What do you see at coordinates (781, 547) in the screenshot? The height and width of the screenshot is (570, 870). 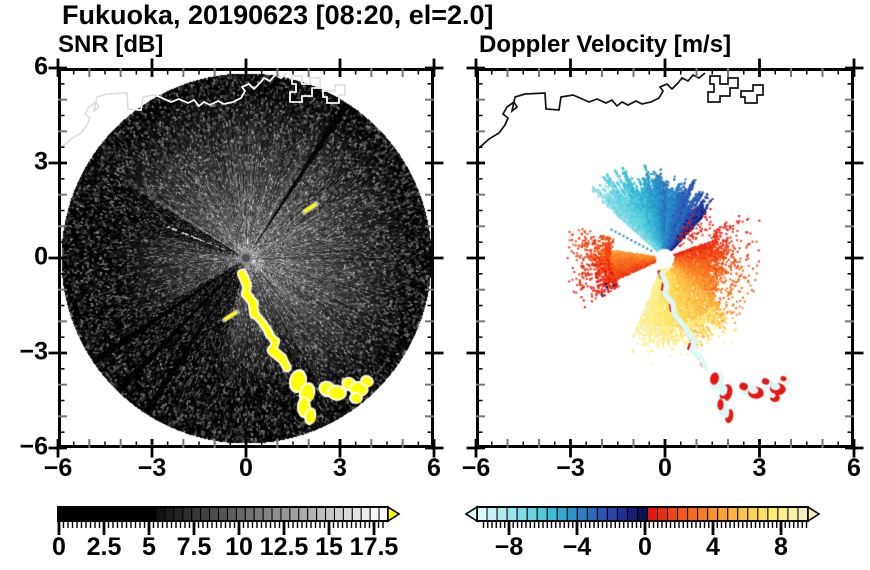 I see `doppler-colorbar-label: 8` at bounding box center [781, 547].